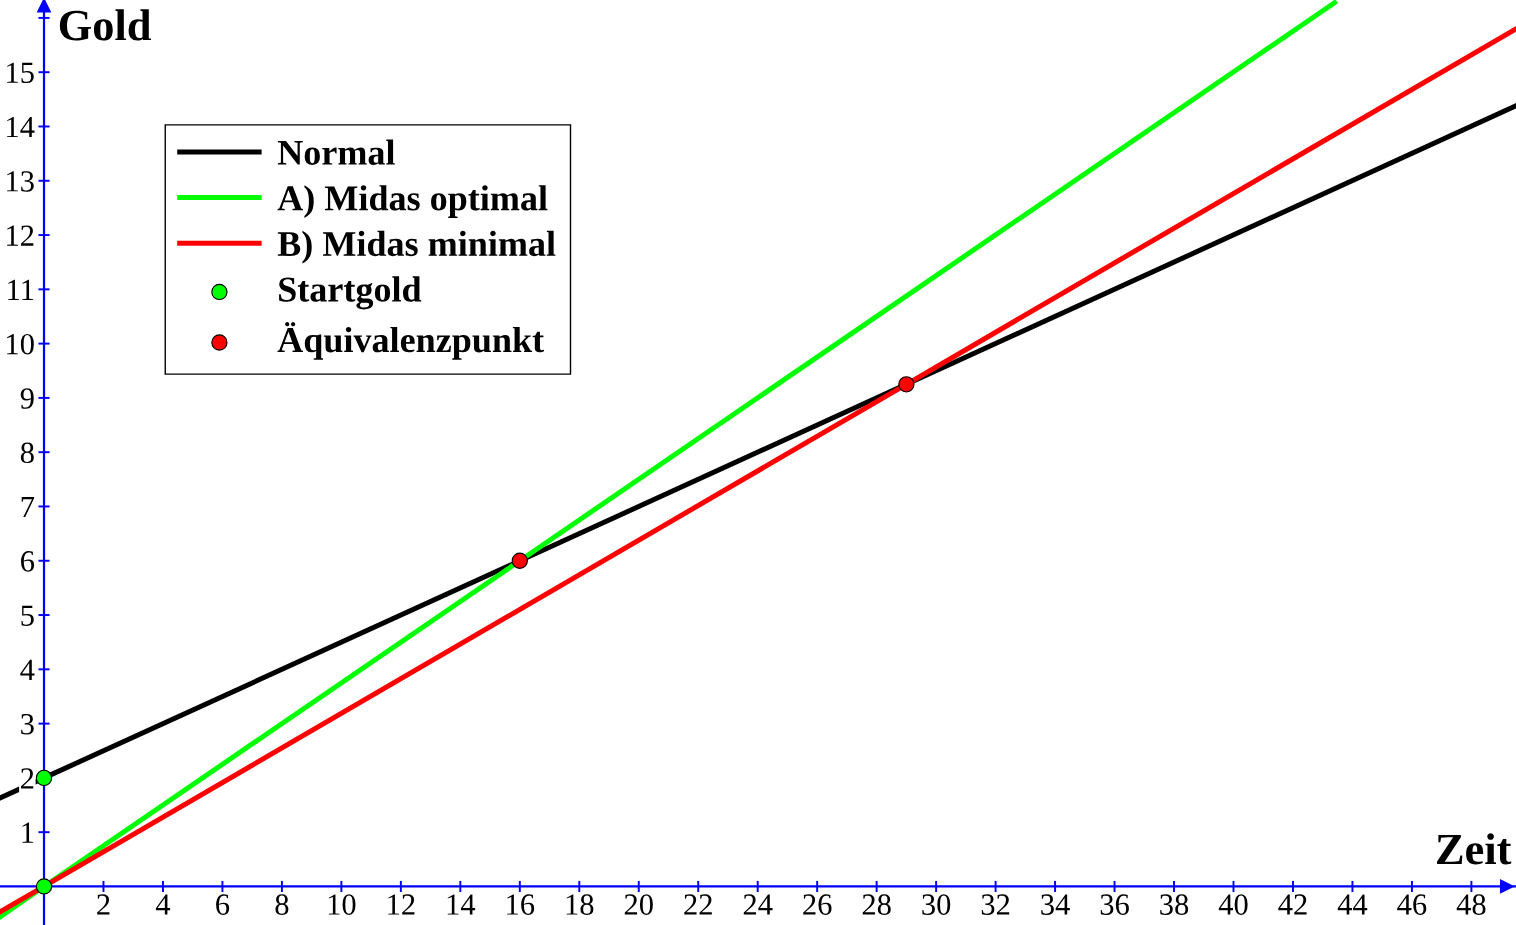  I want to click on y-tick-label: 15, so click(20, 73).